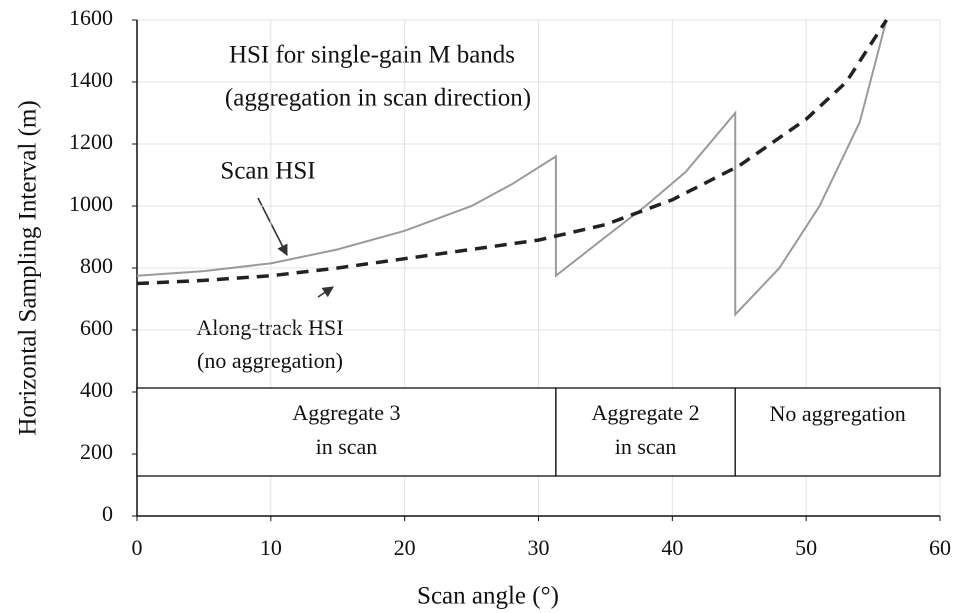 This screenshot has width=959, height=613. Describe the element at coordinates (137, 547) in the screenshot. I see `x-tick-label: 0` at that location.